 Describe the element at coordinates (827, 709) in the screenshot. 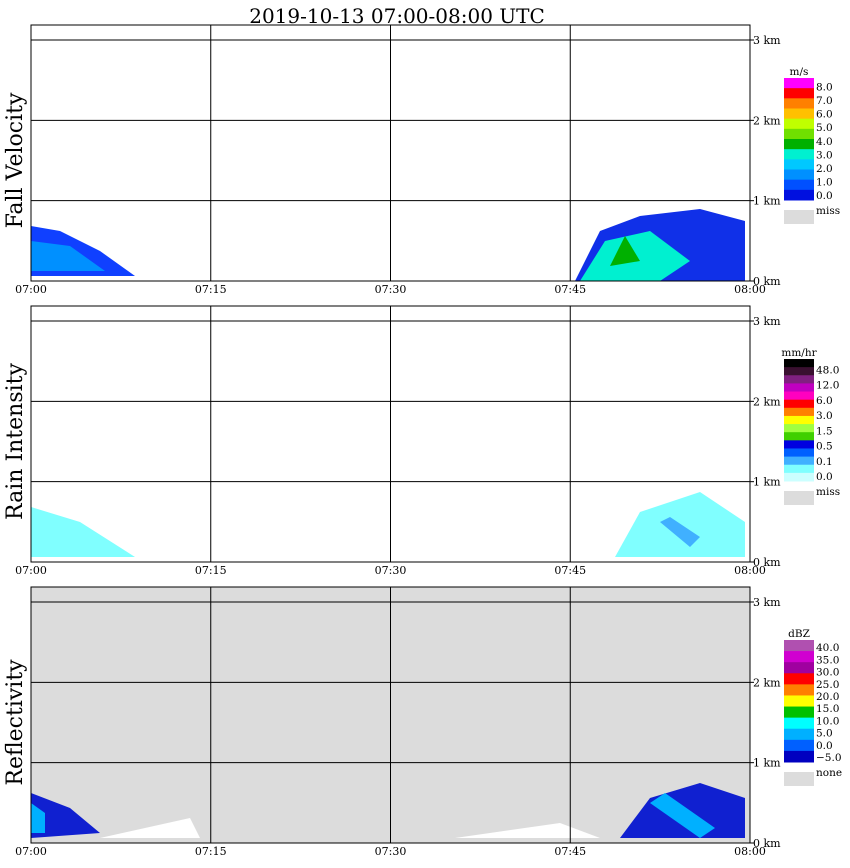

I see `colorbar-label: 15.0` at that location.